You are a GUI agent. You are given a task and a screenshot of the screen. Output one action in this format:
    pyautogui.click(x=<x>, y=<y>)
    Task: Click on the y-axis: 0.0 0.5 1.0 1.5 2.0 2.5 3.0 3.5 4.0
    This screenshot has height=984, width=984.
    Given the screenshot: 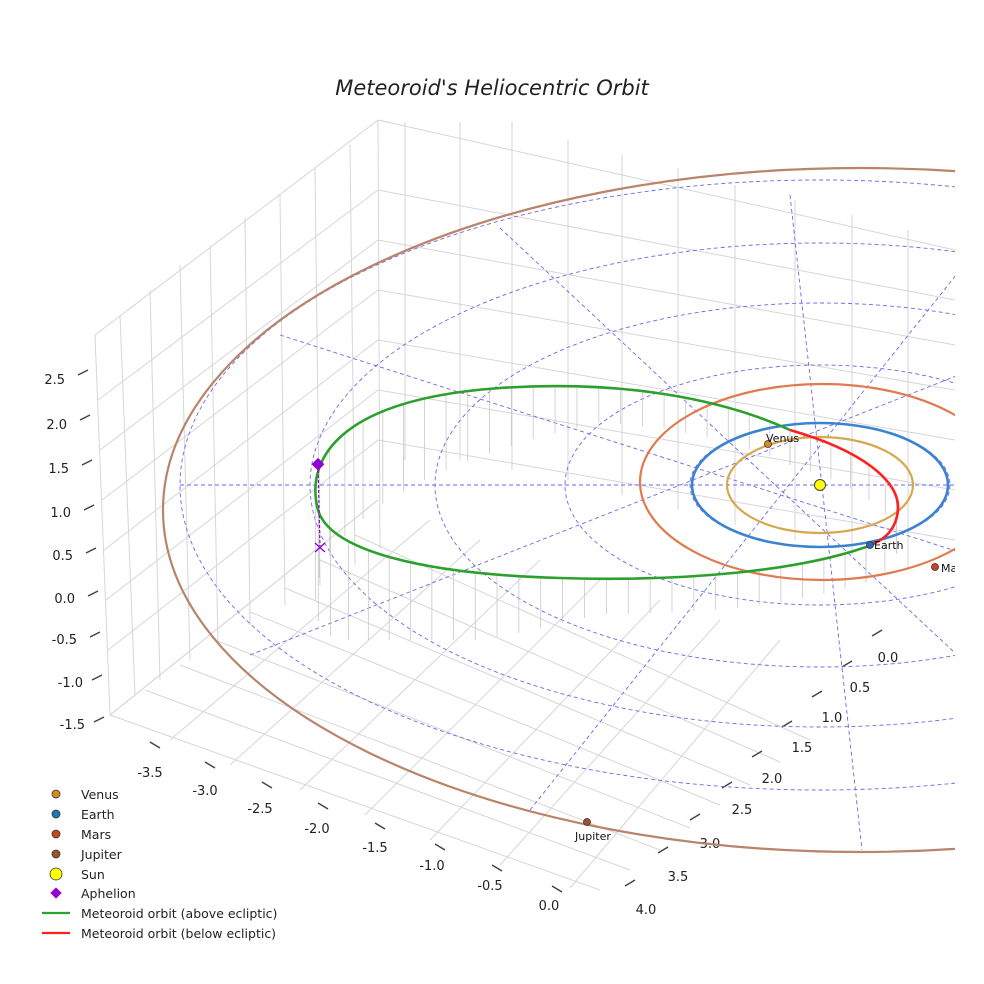 What is the action you would take?
    pyautogui.click(x=761, y=773)
    